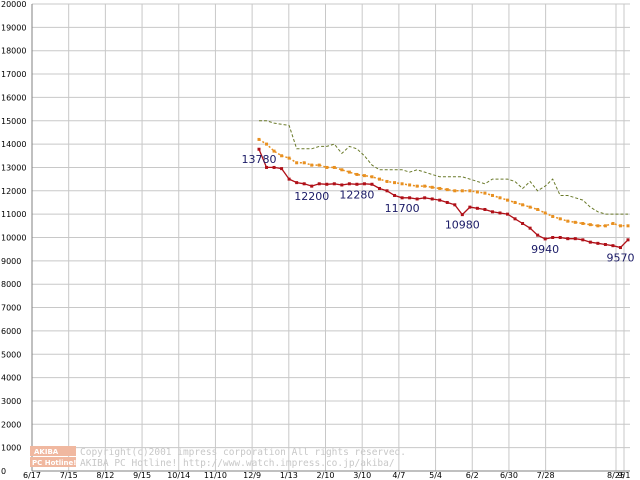  Describe the element at coordinates (11, 261) in the screenshot. I see `y-tick-label: 9000` at that location.